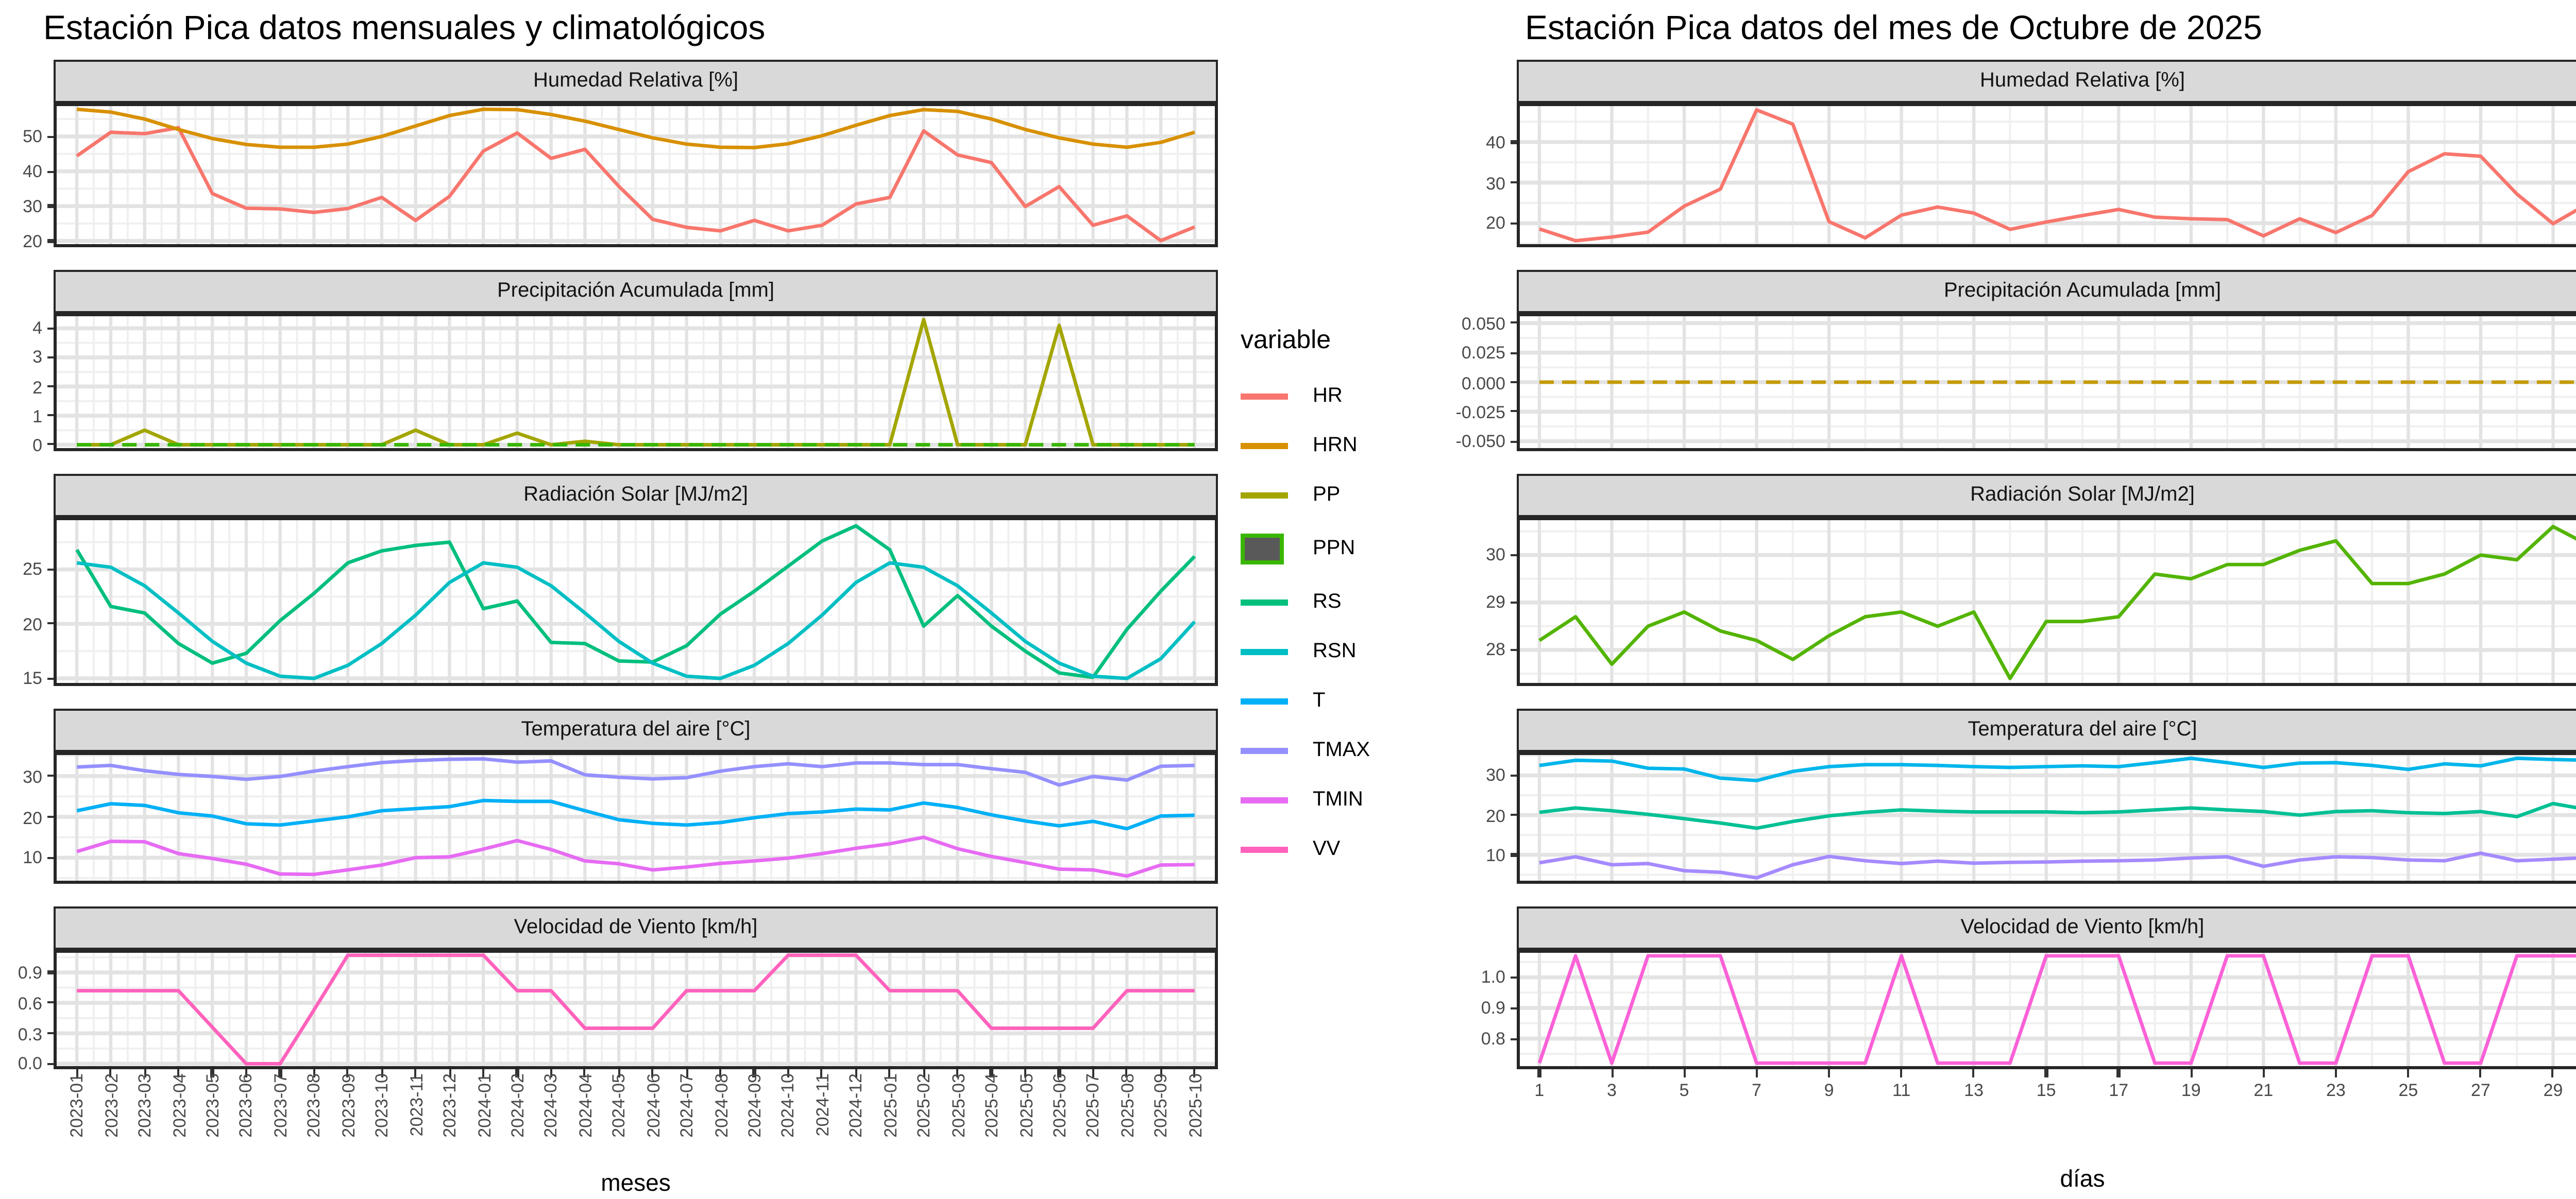  I want to click on legend-entry-label: TMIN, so click(1338, 800).